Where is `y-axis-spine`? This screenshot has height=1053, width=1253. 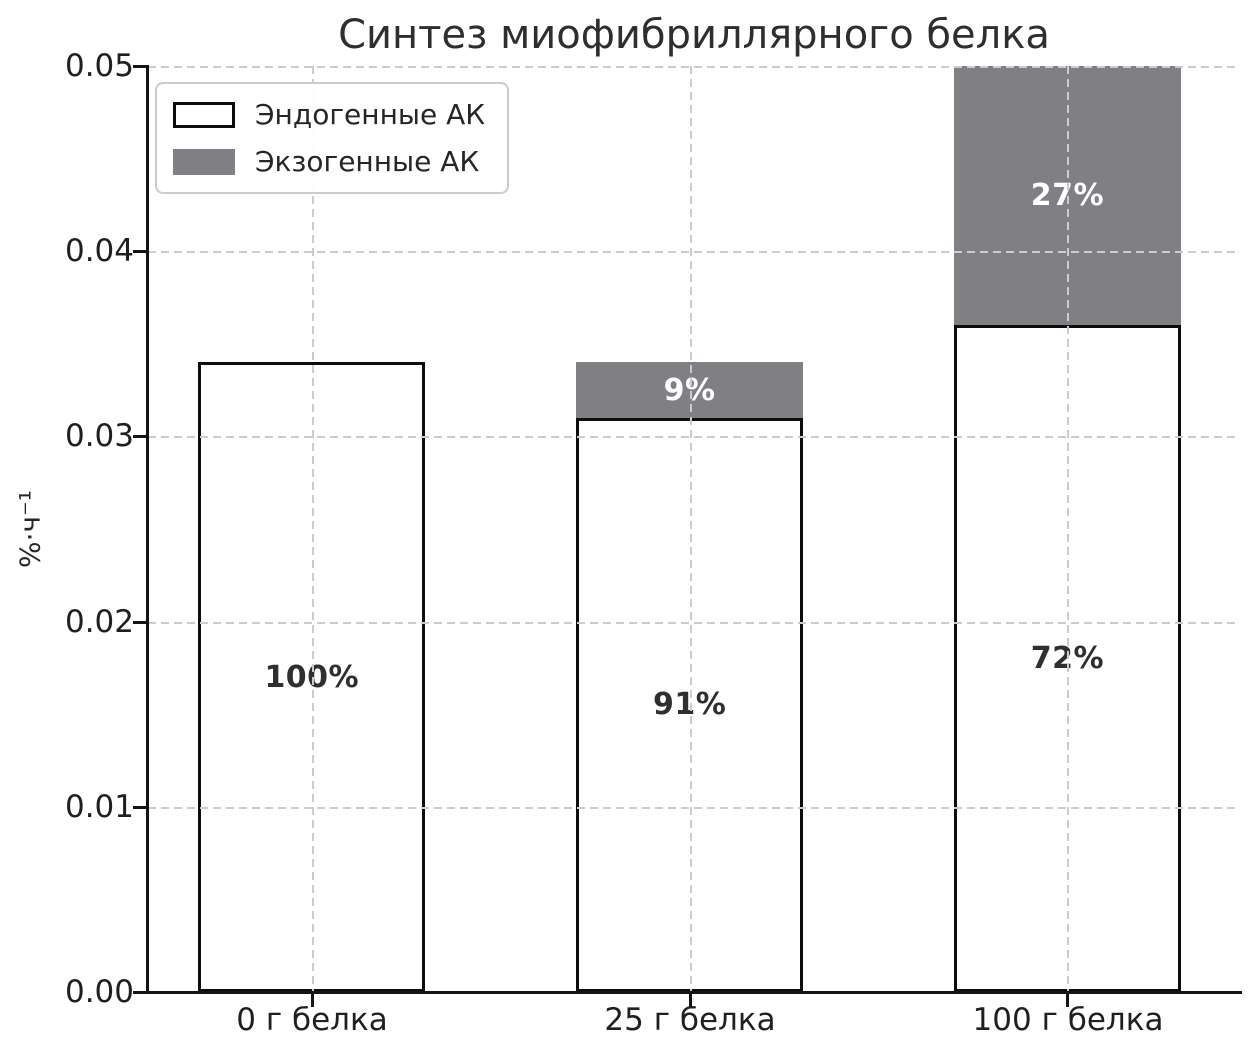 y-axis-spine is located at coordinates (147, 529).